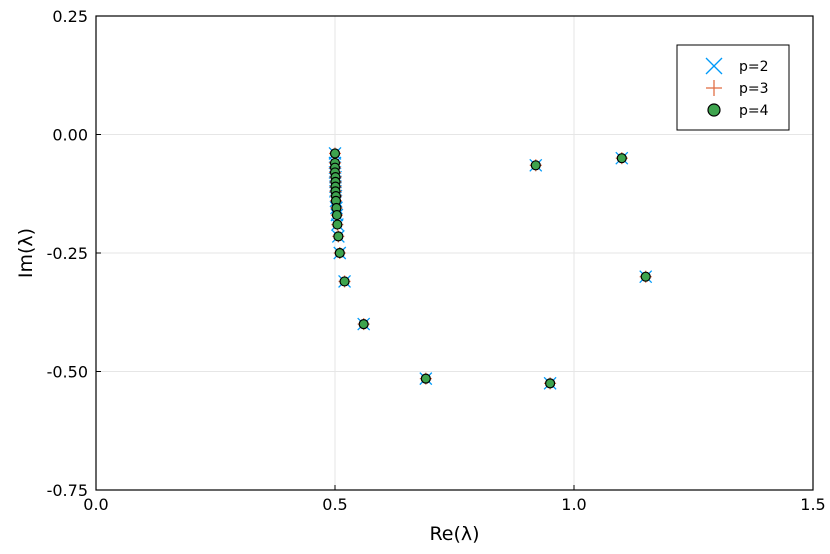 Image resolution: width=830 pixels, height=554 pixels. What do you see at coordinates (754, 111) in the screenshot?
I see `legend-label: p=4` at bounding box center [754, 111].